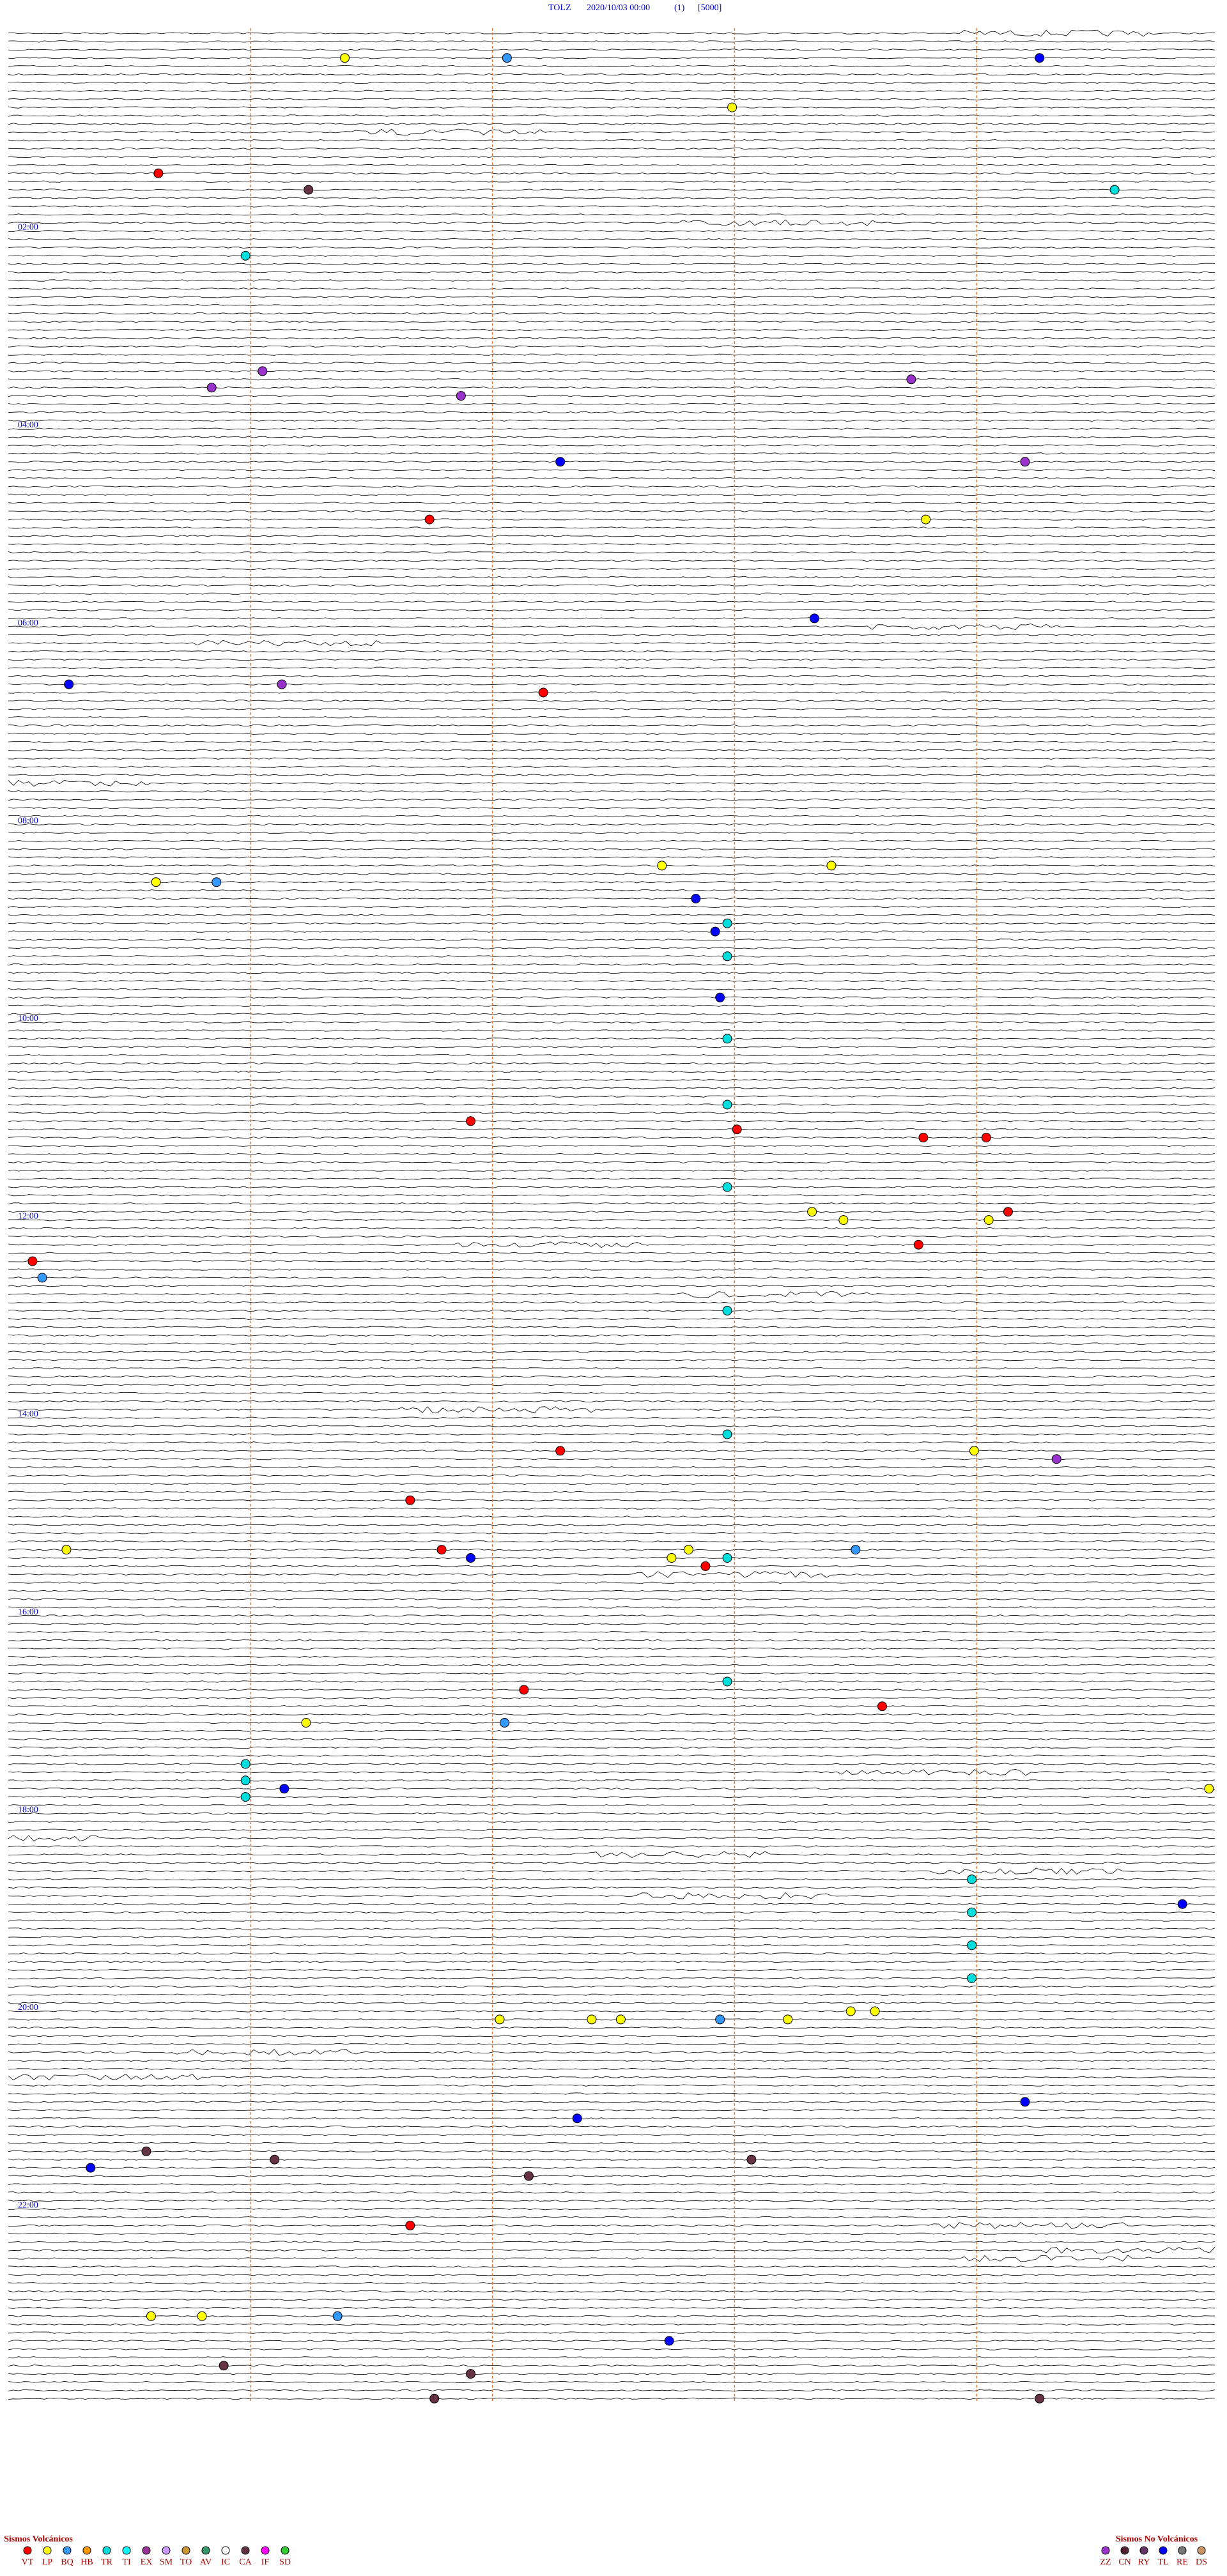  What do you see at coordinates (166, 2562) in the screenshot?
I see `legend-label: SM` at bounding box center [166, 2562].